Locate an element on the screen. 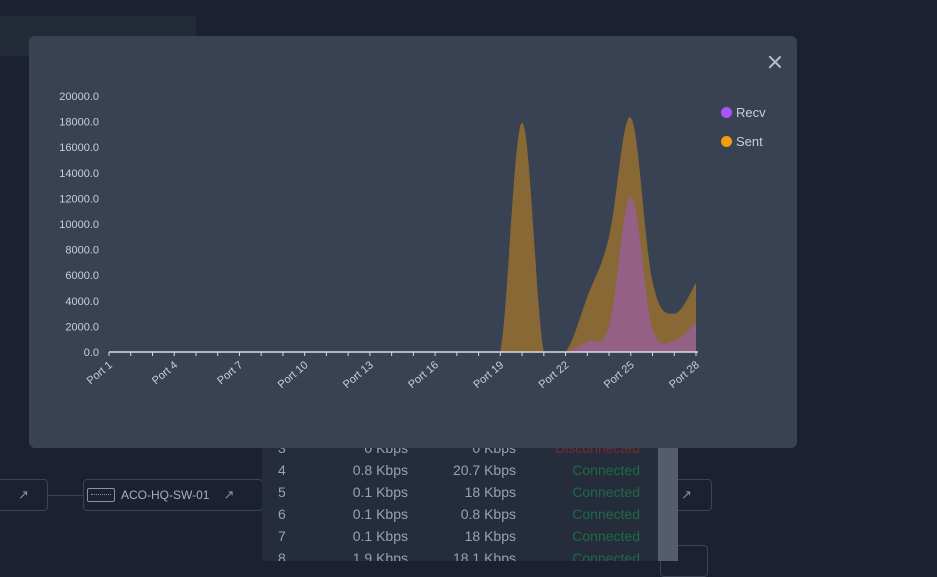  port-cell: 3 is located at coordinates (282, 448).